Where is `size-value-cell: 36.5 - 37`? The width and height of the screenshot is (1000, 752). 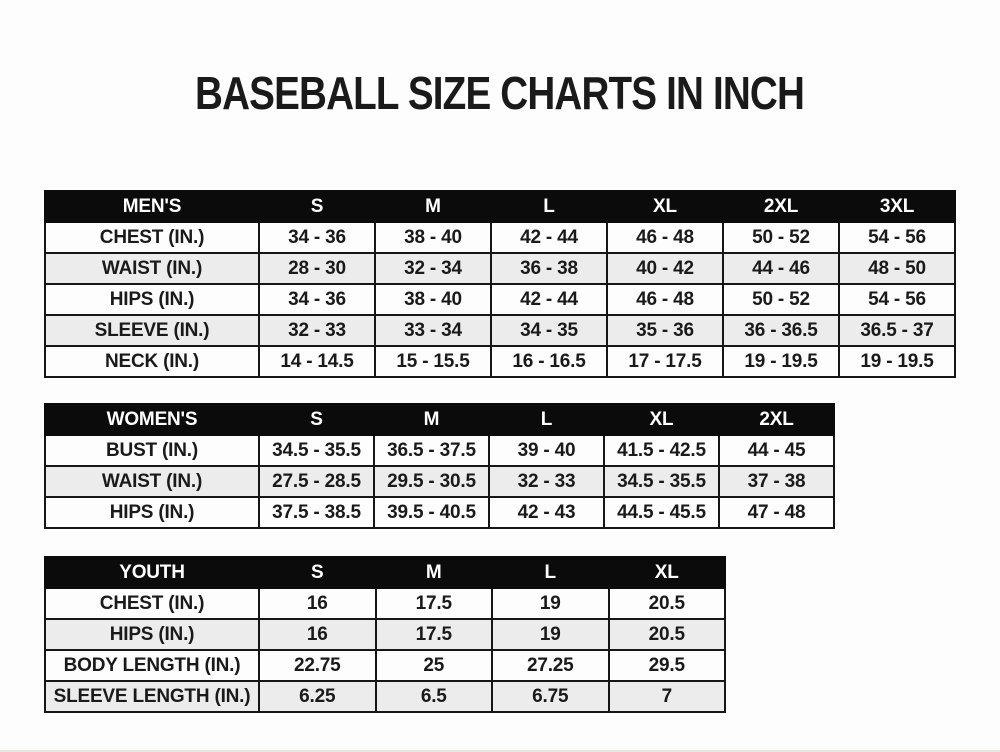 size-value-cell: 36.5 - 37 is located at coordinates (897, 330).